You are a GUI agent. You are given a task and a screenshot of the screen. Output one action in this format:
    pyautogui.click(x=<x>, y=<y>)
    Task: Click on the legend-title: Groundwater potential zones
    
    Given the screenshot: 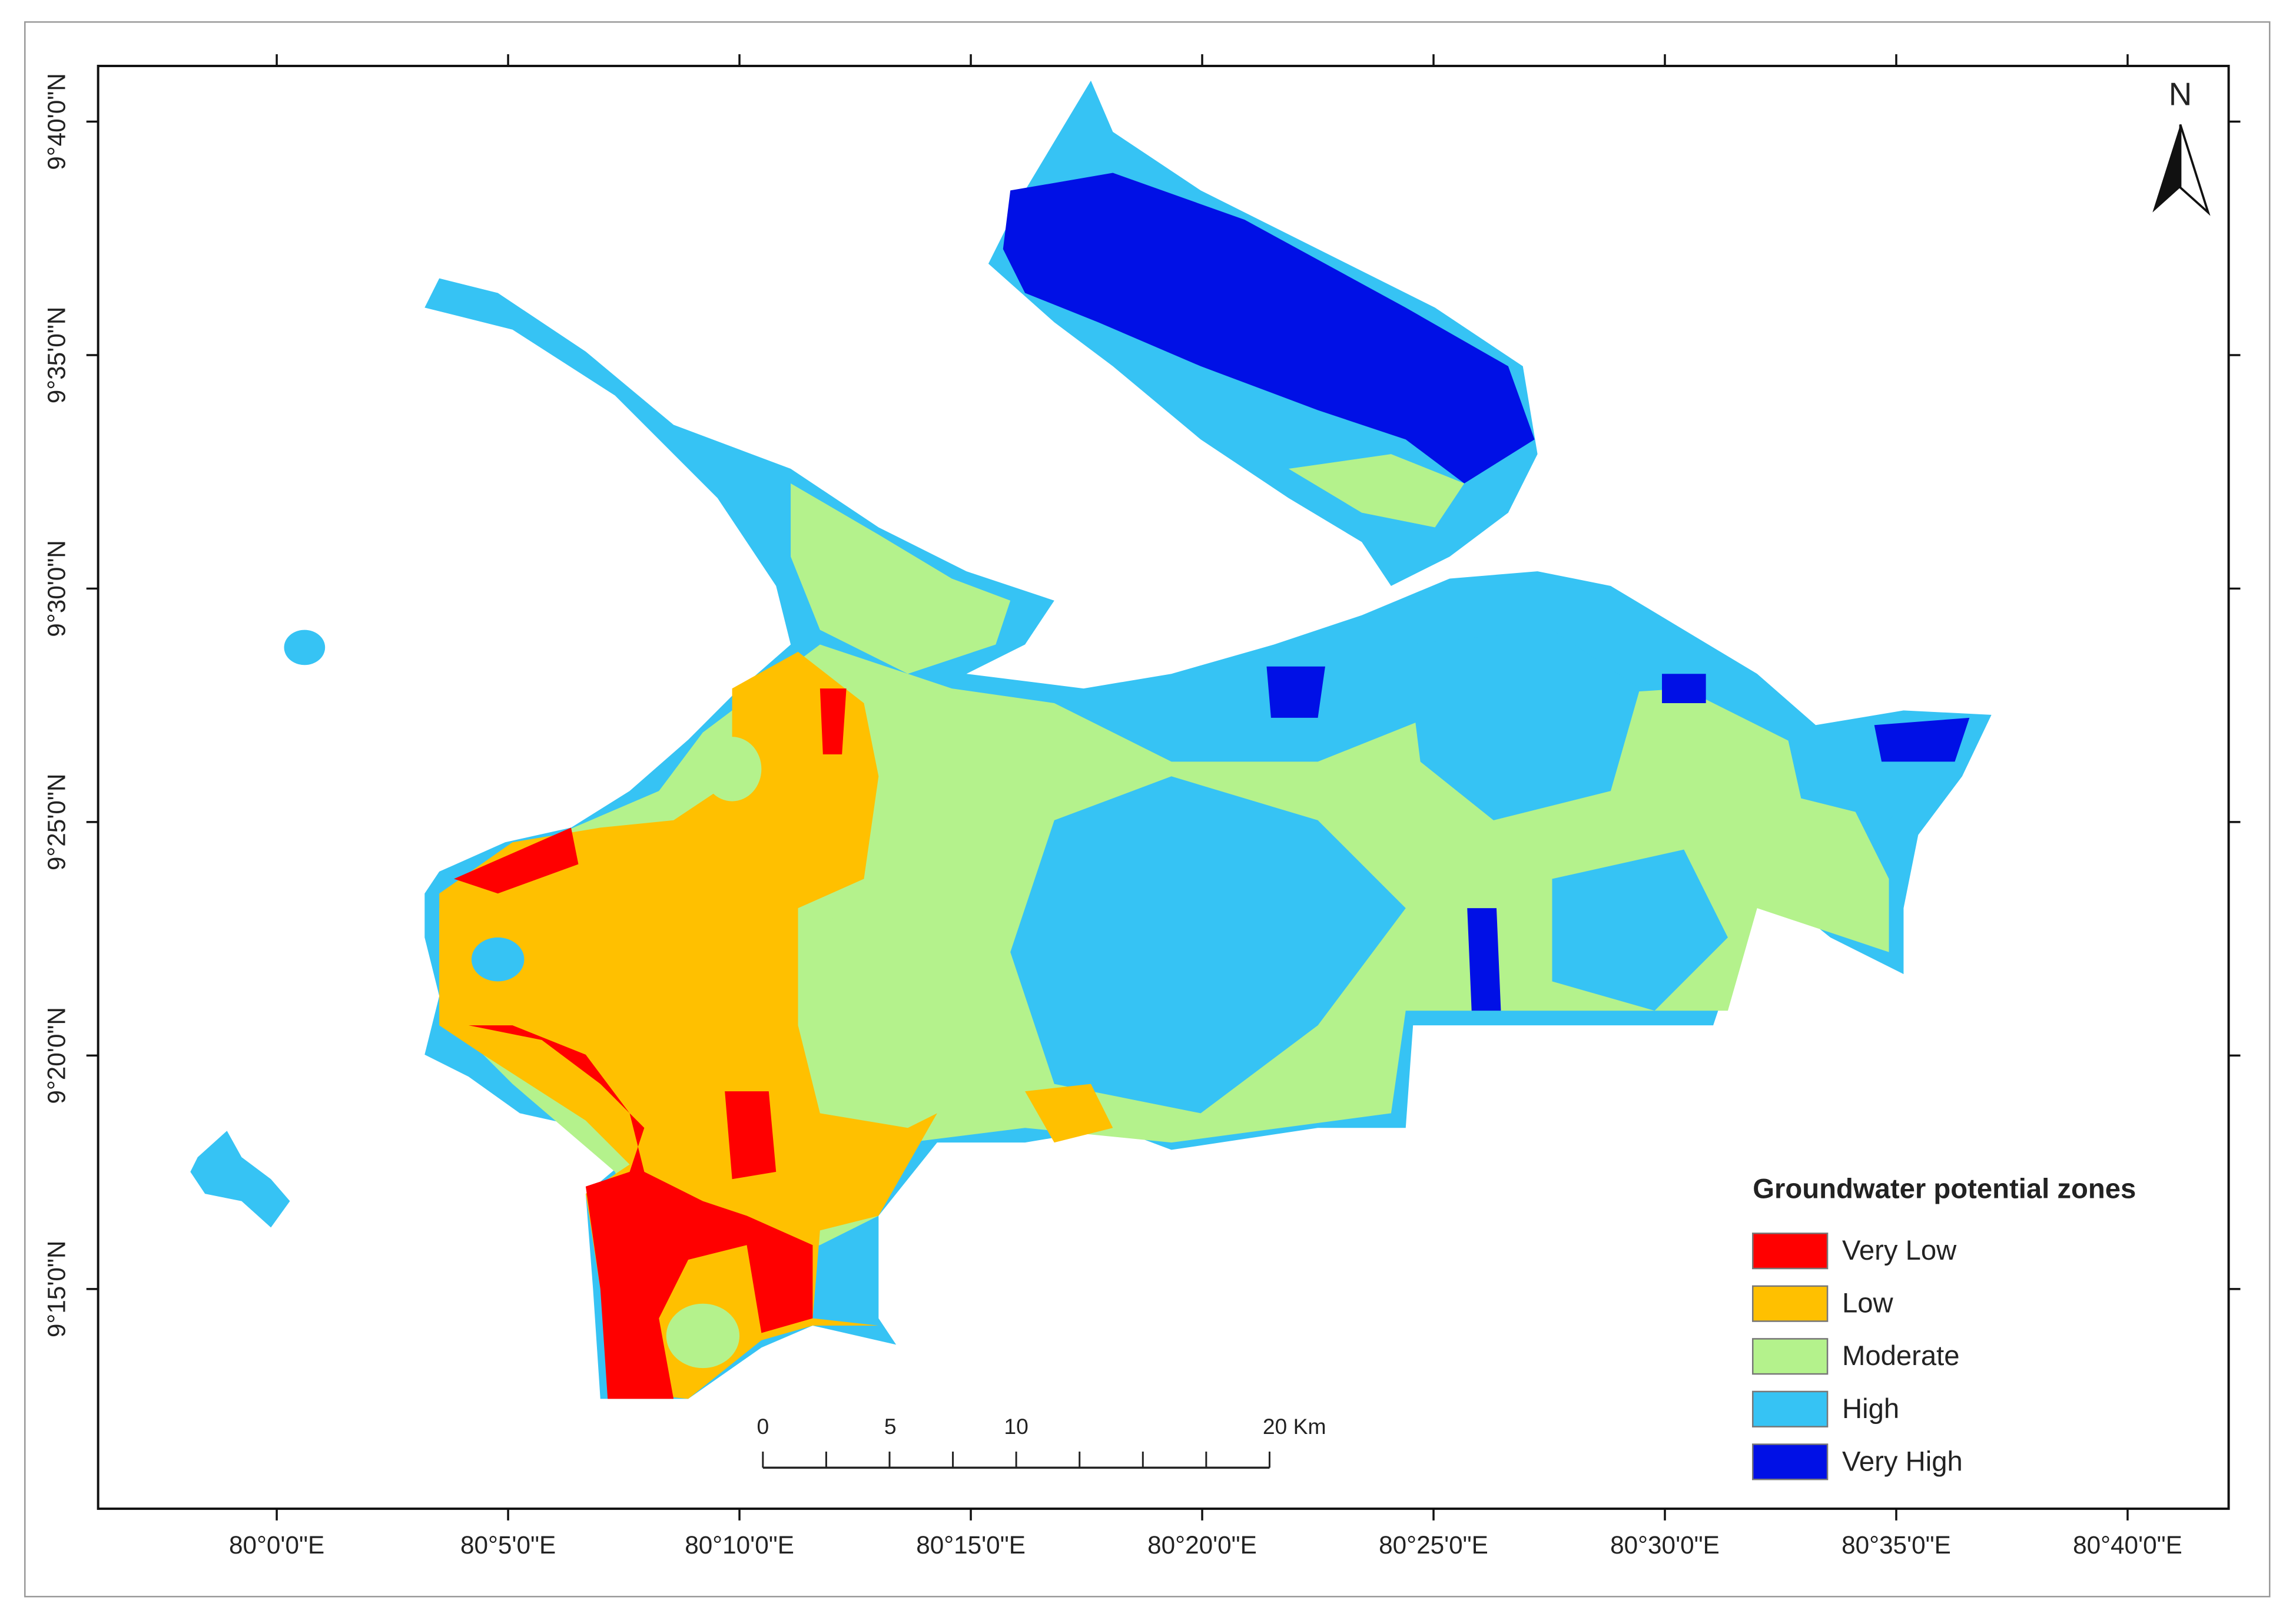 What is the action you would take?
    pyautogui.click(x=1944, y=1189)
    